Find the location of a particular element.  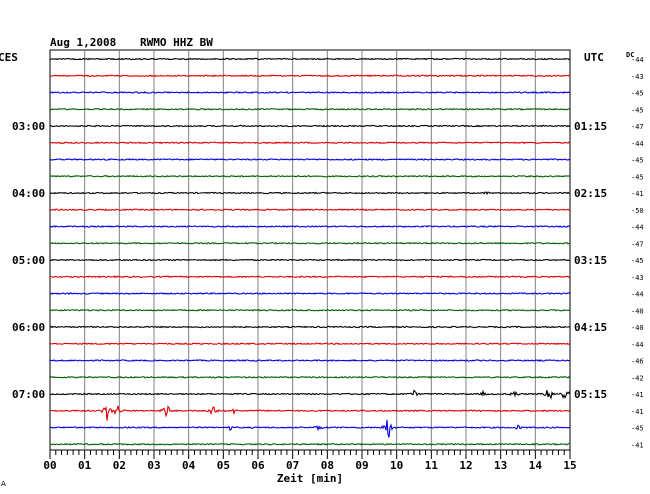

left-hour-label: 07:00 is located at coordinates (28, 394).